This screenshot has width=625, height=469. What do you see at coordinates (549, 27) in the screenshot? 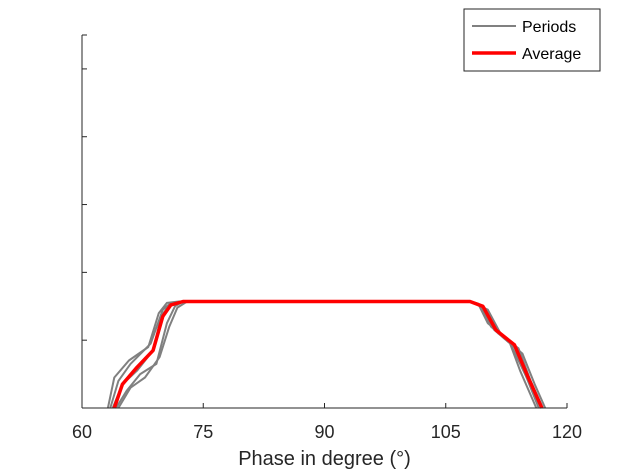
I see `legend-label-periods: Periods` at bounding box center [549, 27].